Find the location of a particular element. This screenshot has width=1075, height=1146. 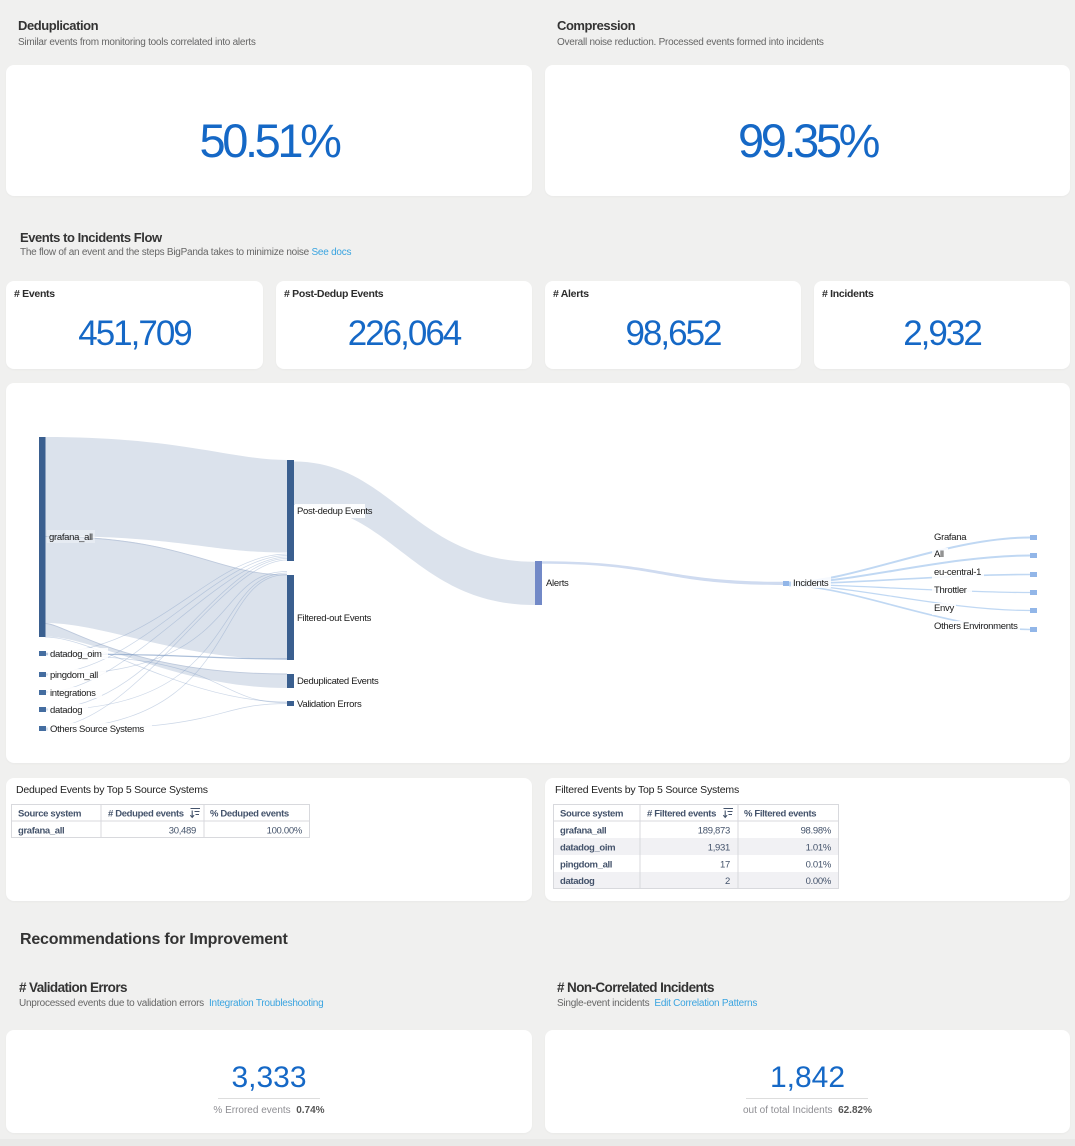

svg-text: Deduplicated Events is located at coordinates (338, 681).